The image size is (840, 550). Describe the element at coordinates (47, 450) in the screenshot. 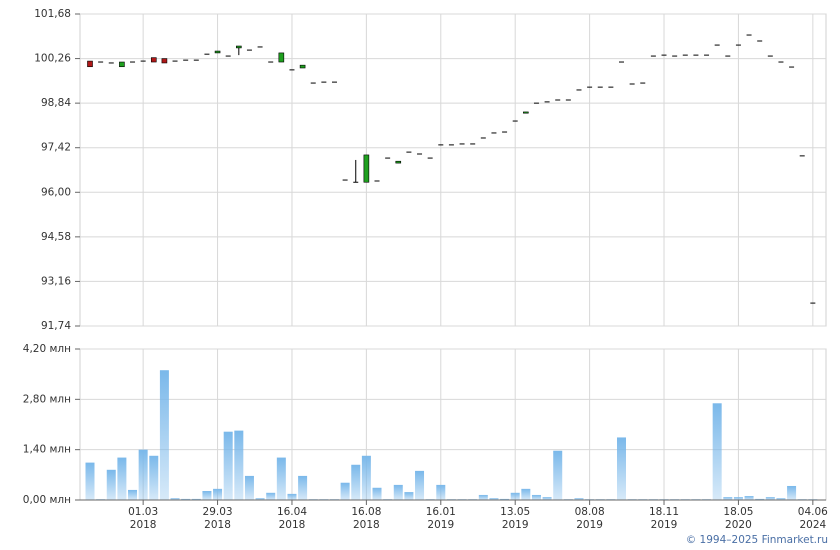

I see `y-tick-label: 1,40 млн` at that location.